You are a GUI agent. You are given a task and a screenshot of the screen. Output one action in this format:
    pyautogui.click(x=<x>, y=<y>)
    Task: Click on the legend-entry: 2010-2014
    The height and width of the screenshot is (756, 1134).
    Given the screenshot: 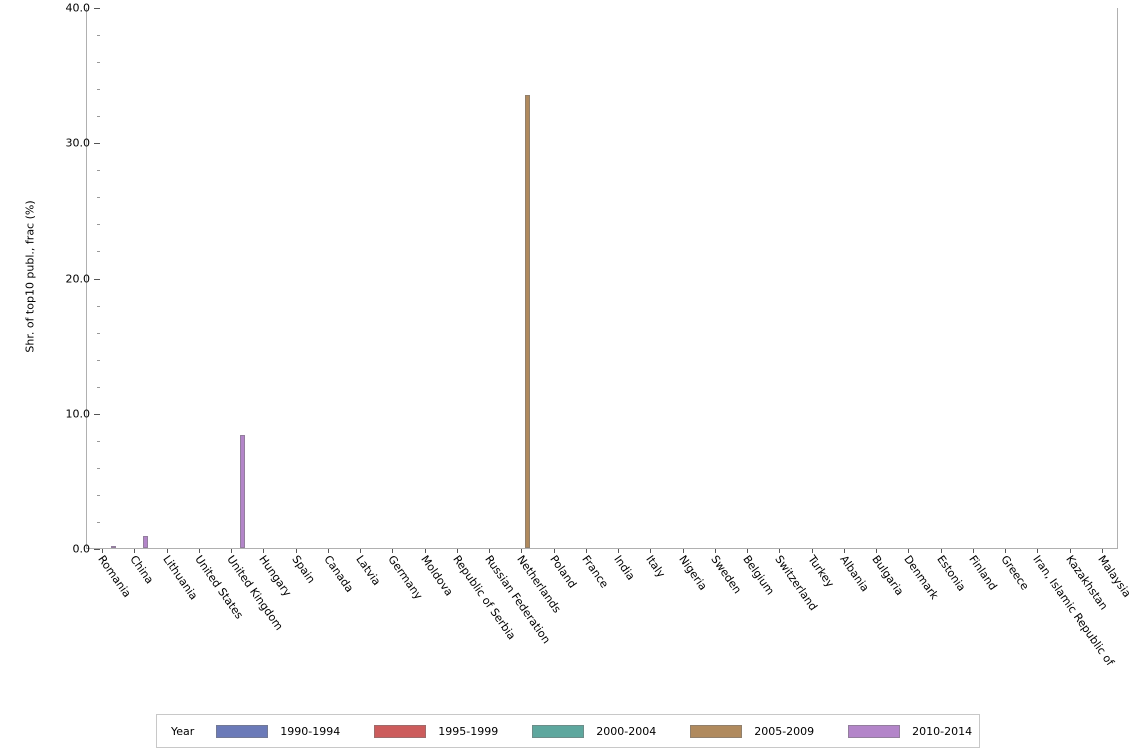 What is the action you would take?
    pyautogui.click(x=910, y=731)
    